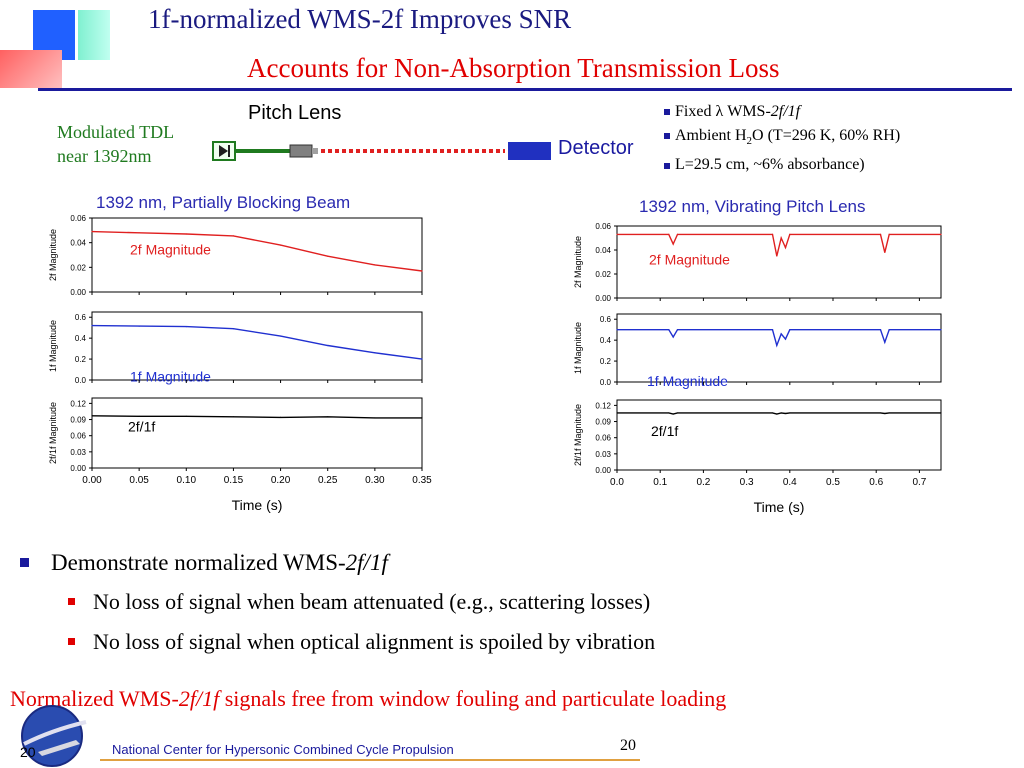  What do you see at coordinates (92, 480) in the screenshot?
I see `x-tick-label: 0.00` at bounding box center [92, 480].